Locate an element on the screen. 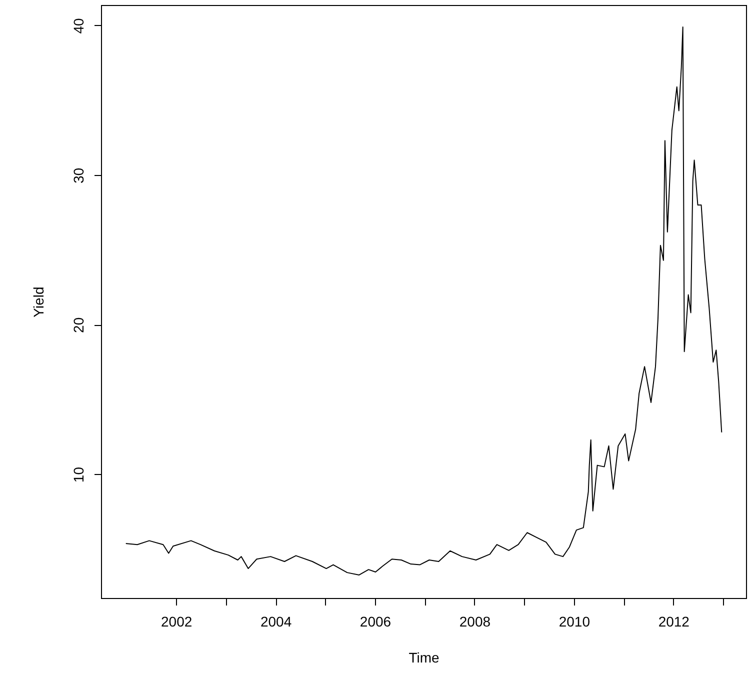  x-tick-label: 2004 is located at coordinates (276, 622).